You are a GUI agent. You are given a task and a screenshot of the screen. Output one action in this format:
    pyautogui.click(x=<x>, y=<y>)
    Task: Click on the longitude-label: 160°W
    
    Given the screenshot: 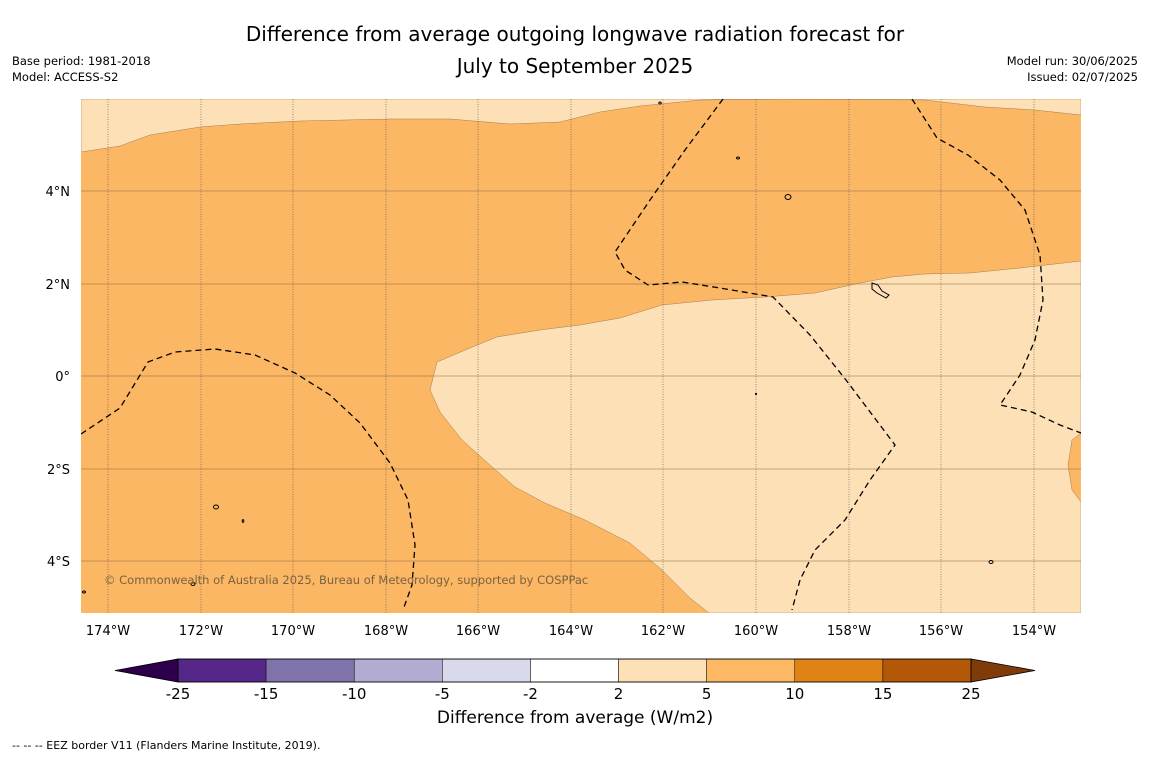 What is the action you would take?
    pyautogui.click(x=756, y=631)
    